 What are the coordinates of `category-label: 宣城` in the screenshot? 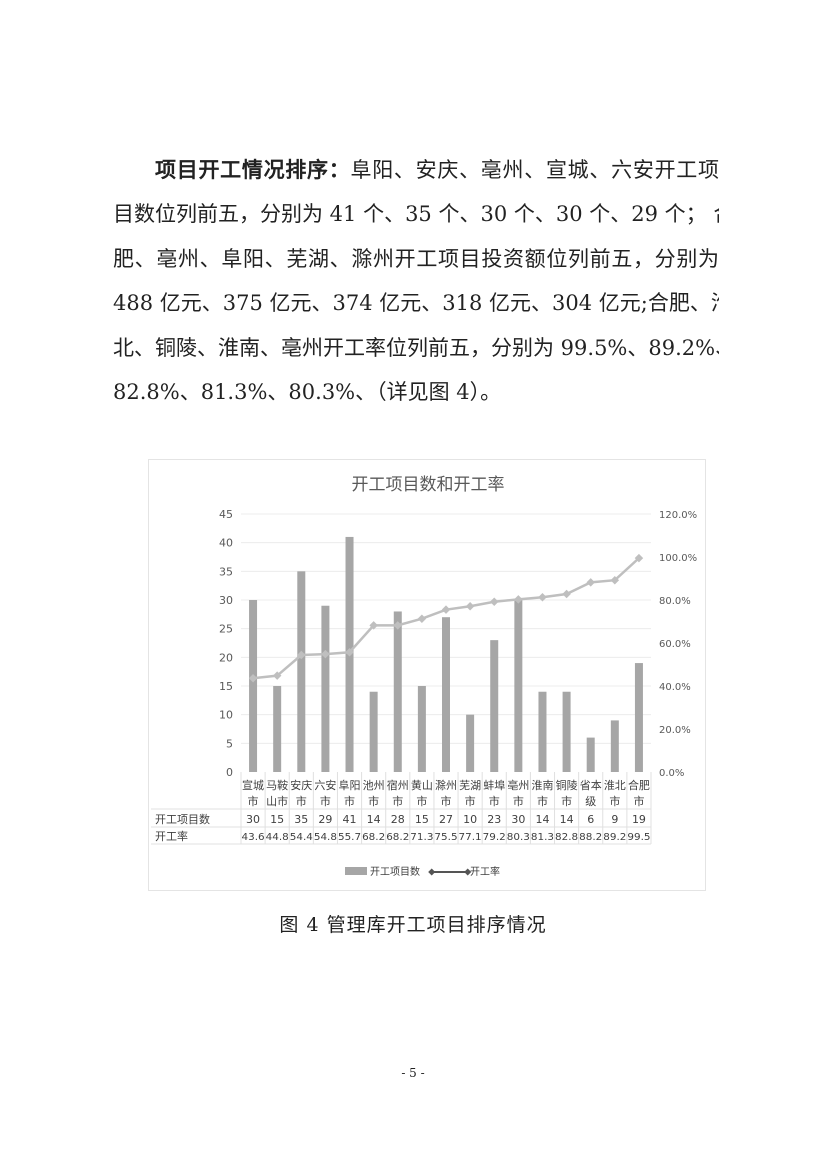 It's located at (253, 785).